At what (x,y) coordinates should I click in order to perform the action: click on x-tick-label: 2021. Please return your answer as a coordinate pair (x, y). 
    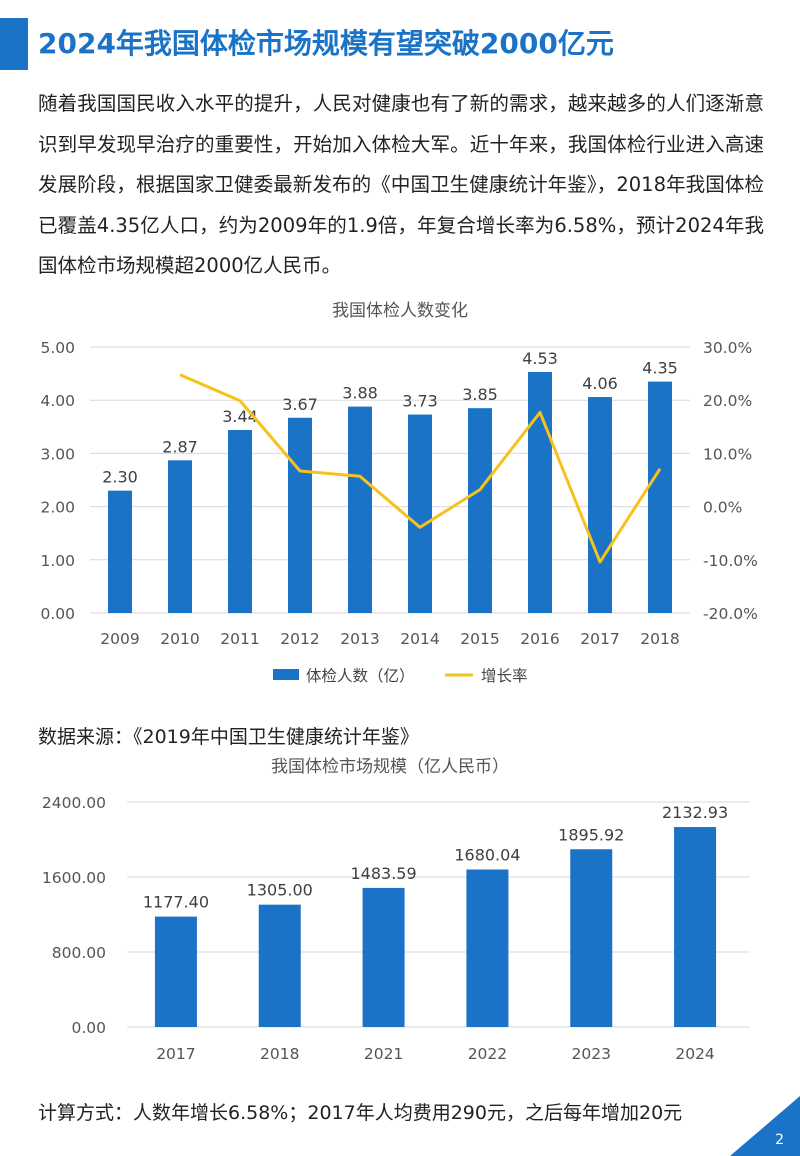
    Looking at the image, I should click on (383, 1054).